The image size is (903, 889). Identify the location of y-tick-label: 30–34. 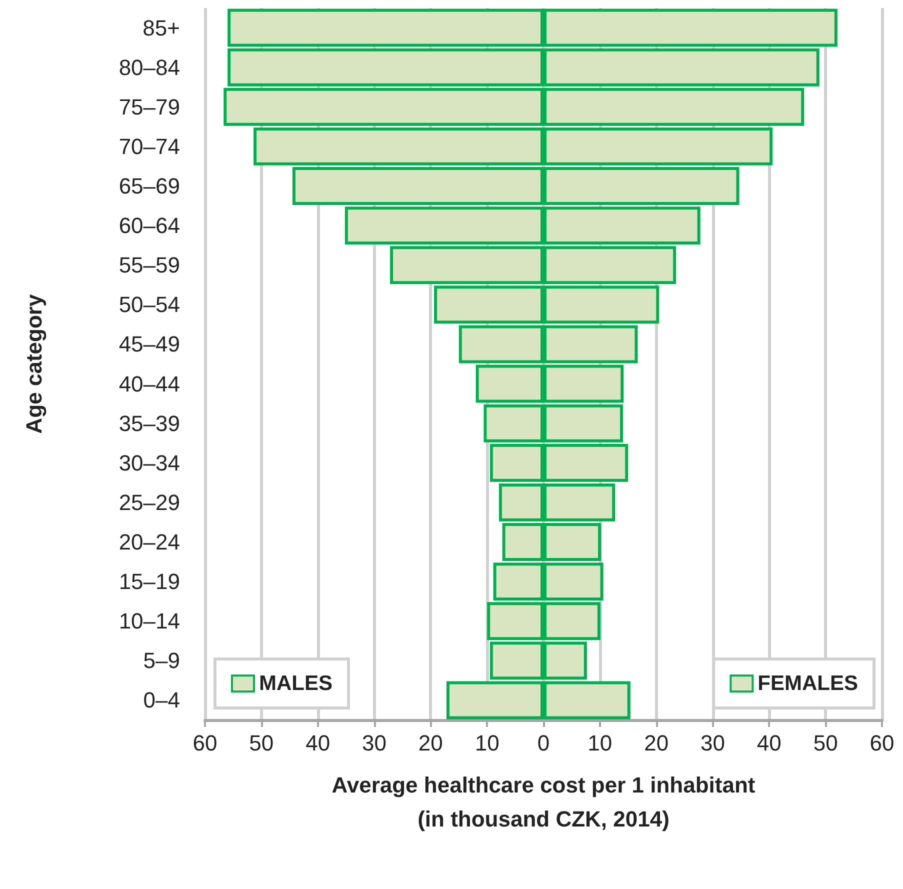
(149, 463).